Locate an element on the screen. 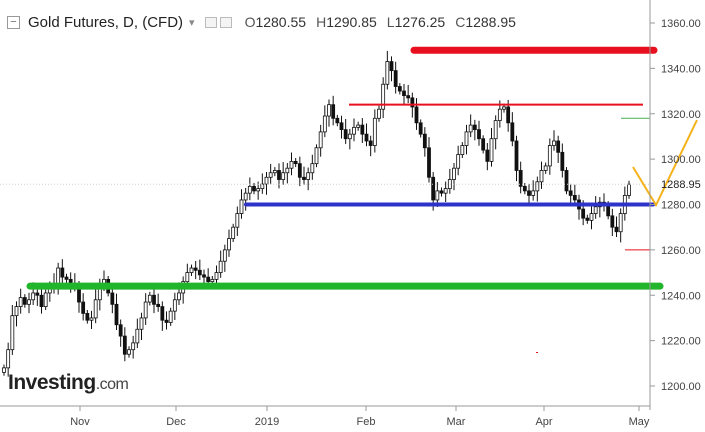  instrument-title: Gold Futures, D, (CFD) is located at coordinates (106, 22).